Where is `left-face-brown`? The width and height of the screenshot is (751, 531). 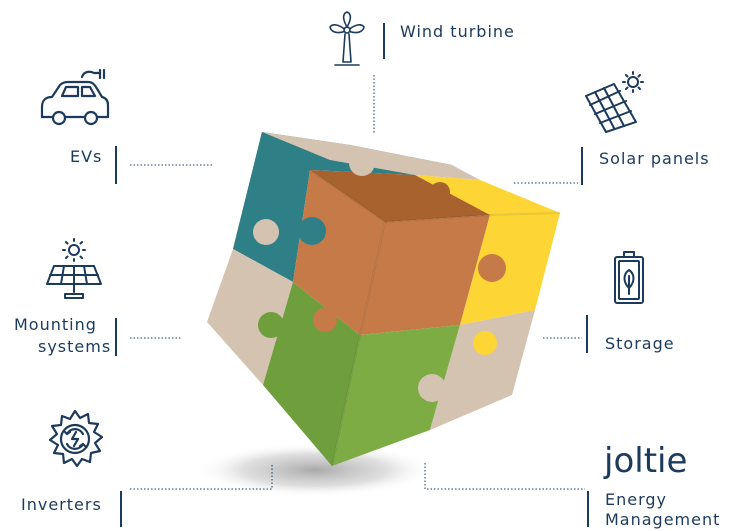 left-face-brown is located at coordinates (339, 252).